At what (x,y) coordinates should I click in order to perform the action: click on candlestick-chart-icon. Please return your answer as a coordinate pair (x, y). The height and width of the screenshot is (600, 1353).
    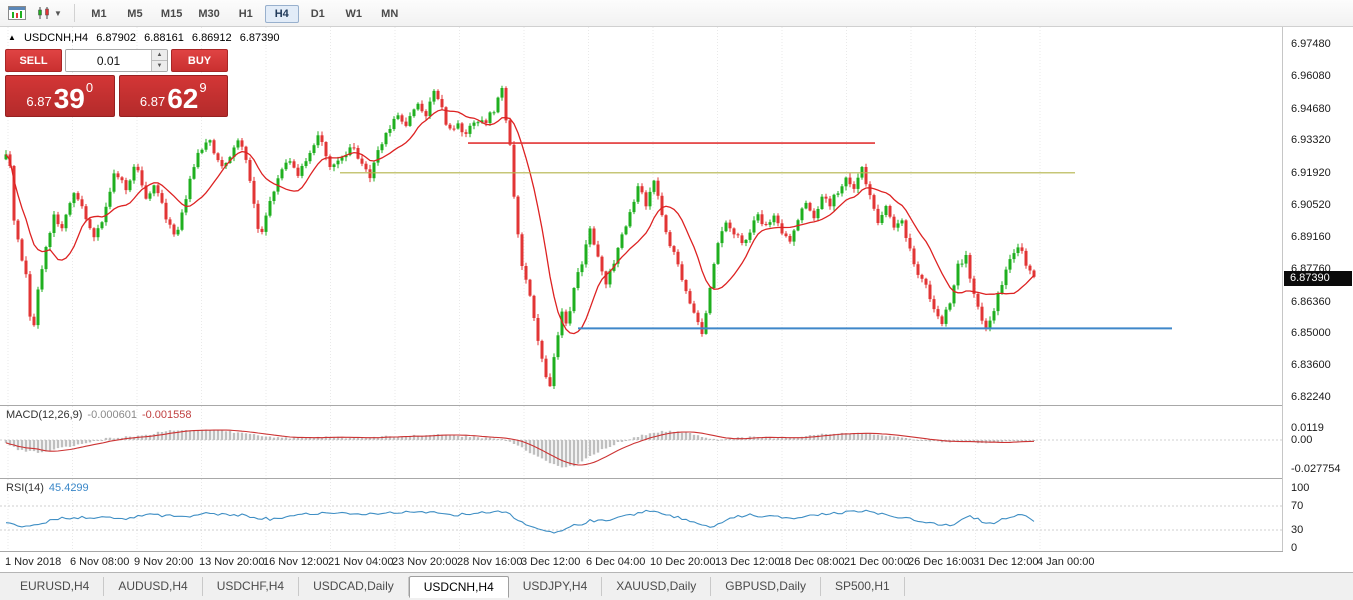
    Looking at the image, I should click on (43, 13).